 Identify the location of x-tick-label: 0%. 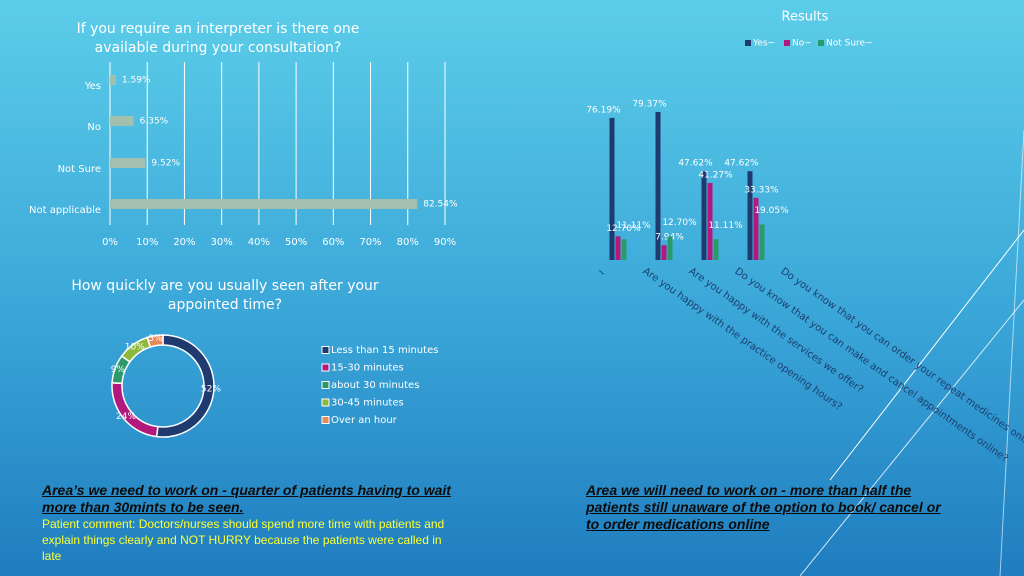
(110, 242).